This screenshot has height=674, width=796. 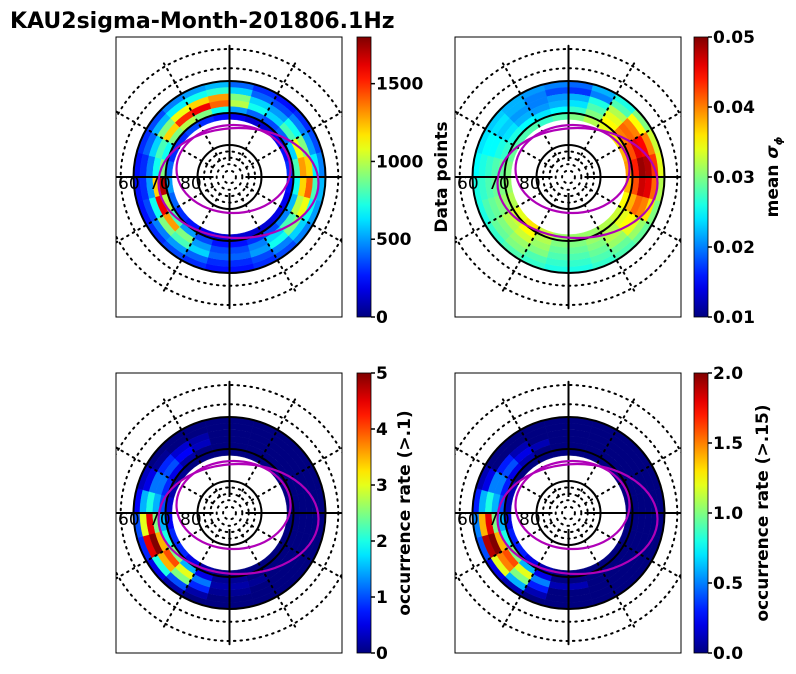 I want to click on colorbar-tick-label: 1000, so click(x=399, y=162).